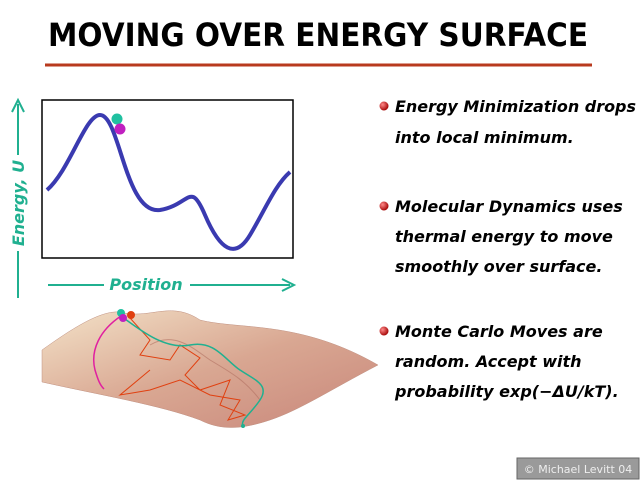  I want to click on plot-frame, so click(167, 179).